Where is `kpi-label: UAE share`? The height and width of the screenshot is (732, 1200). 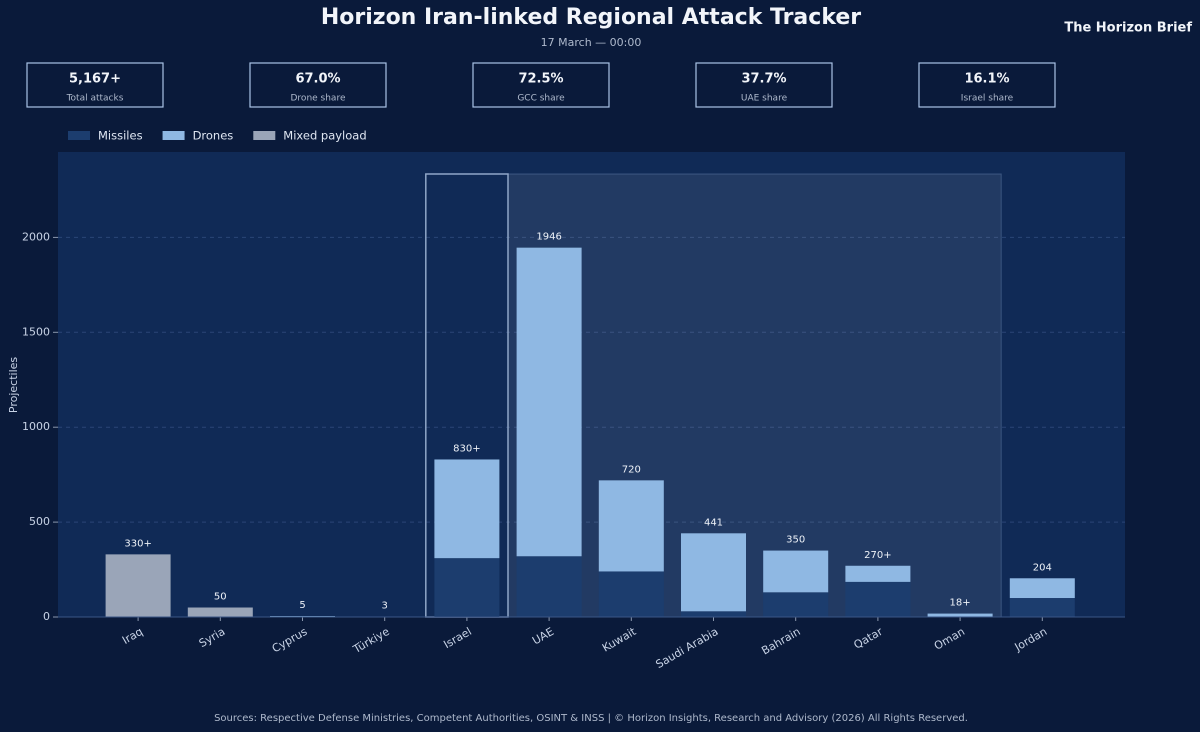 kpi-label: UAE share is located at coordinates (764, 99).